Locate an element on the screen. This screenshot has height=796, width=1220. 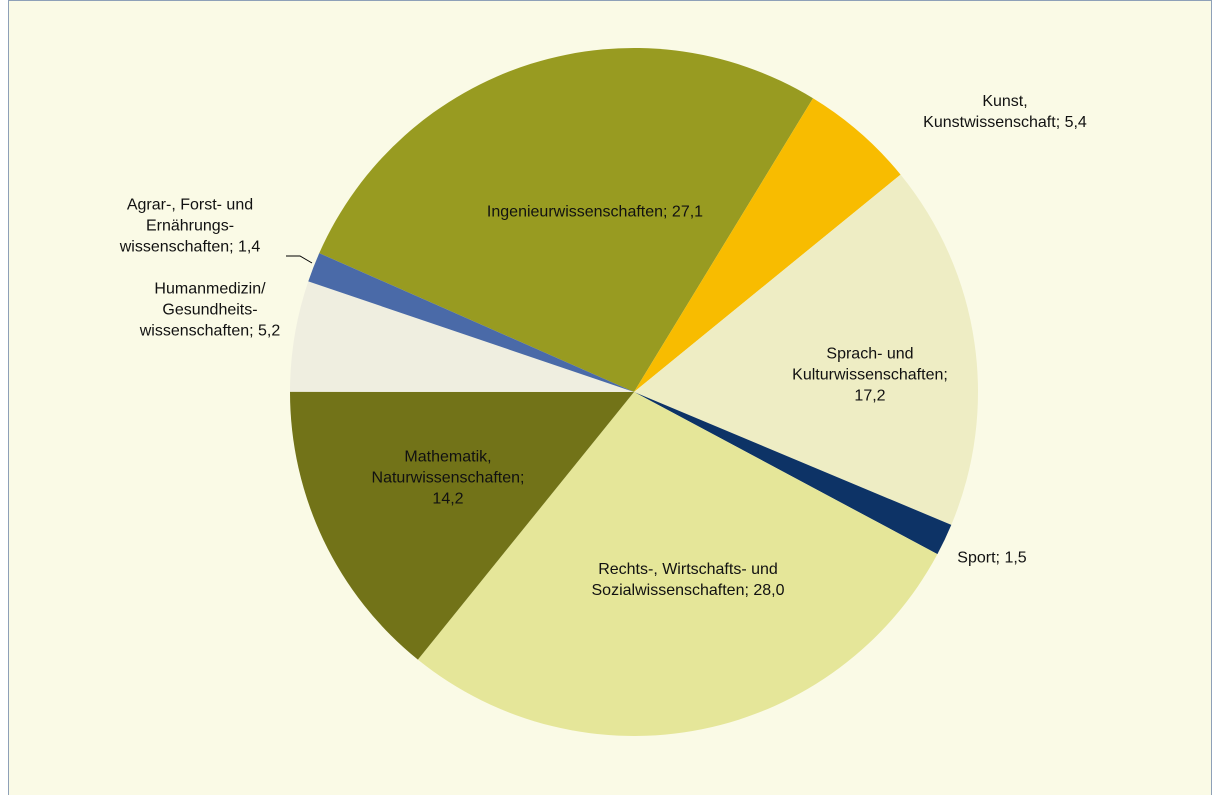
category-name: Sport is located at coordinates (976, 558).